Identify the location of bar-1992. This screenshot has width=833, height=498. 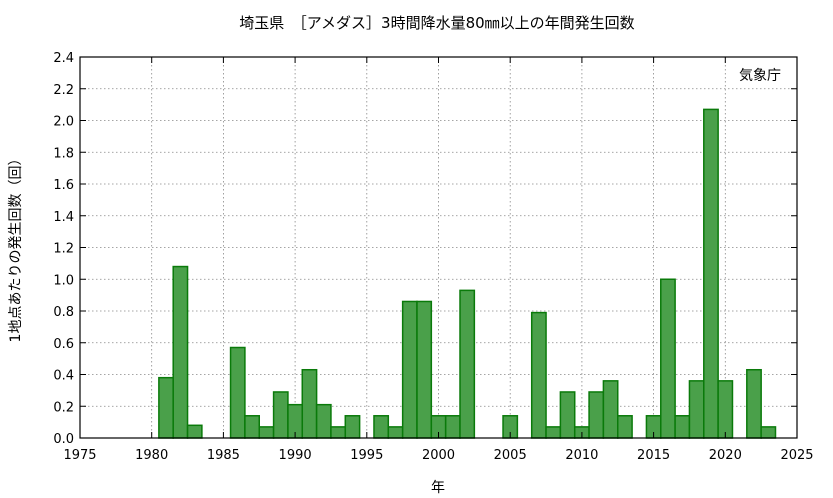
(323, 421).